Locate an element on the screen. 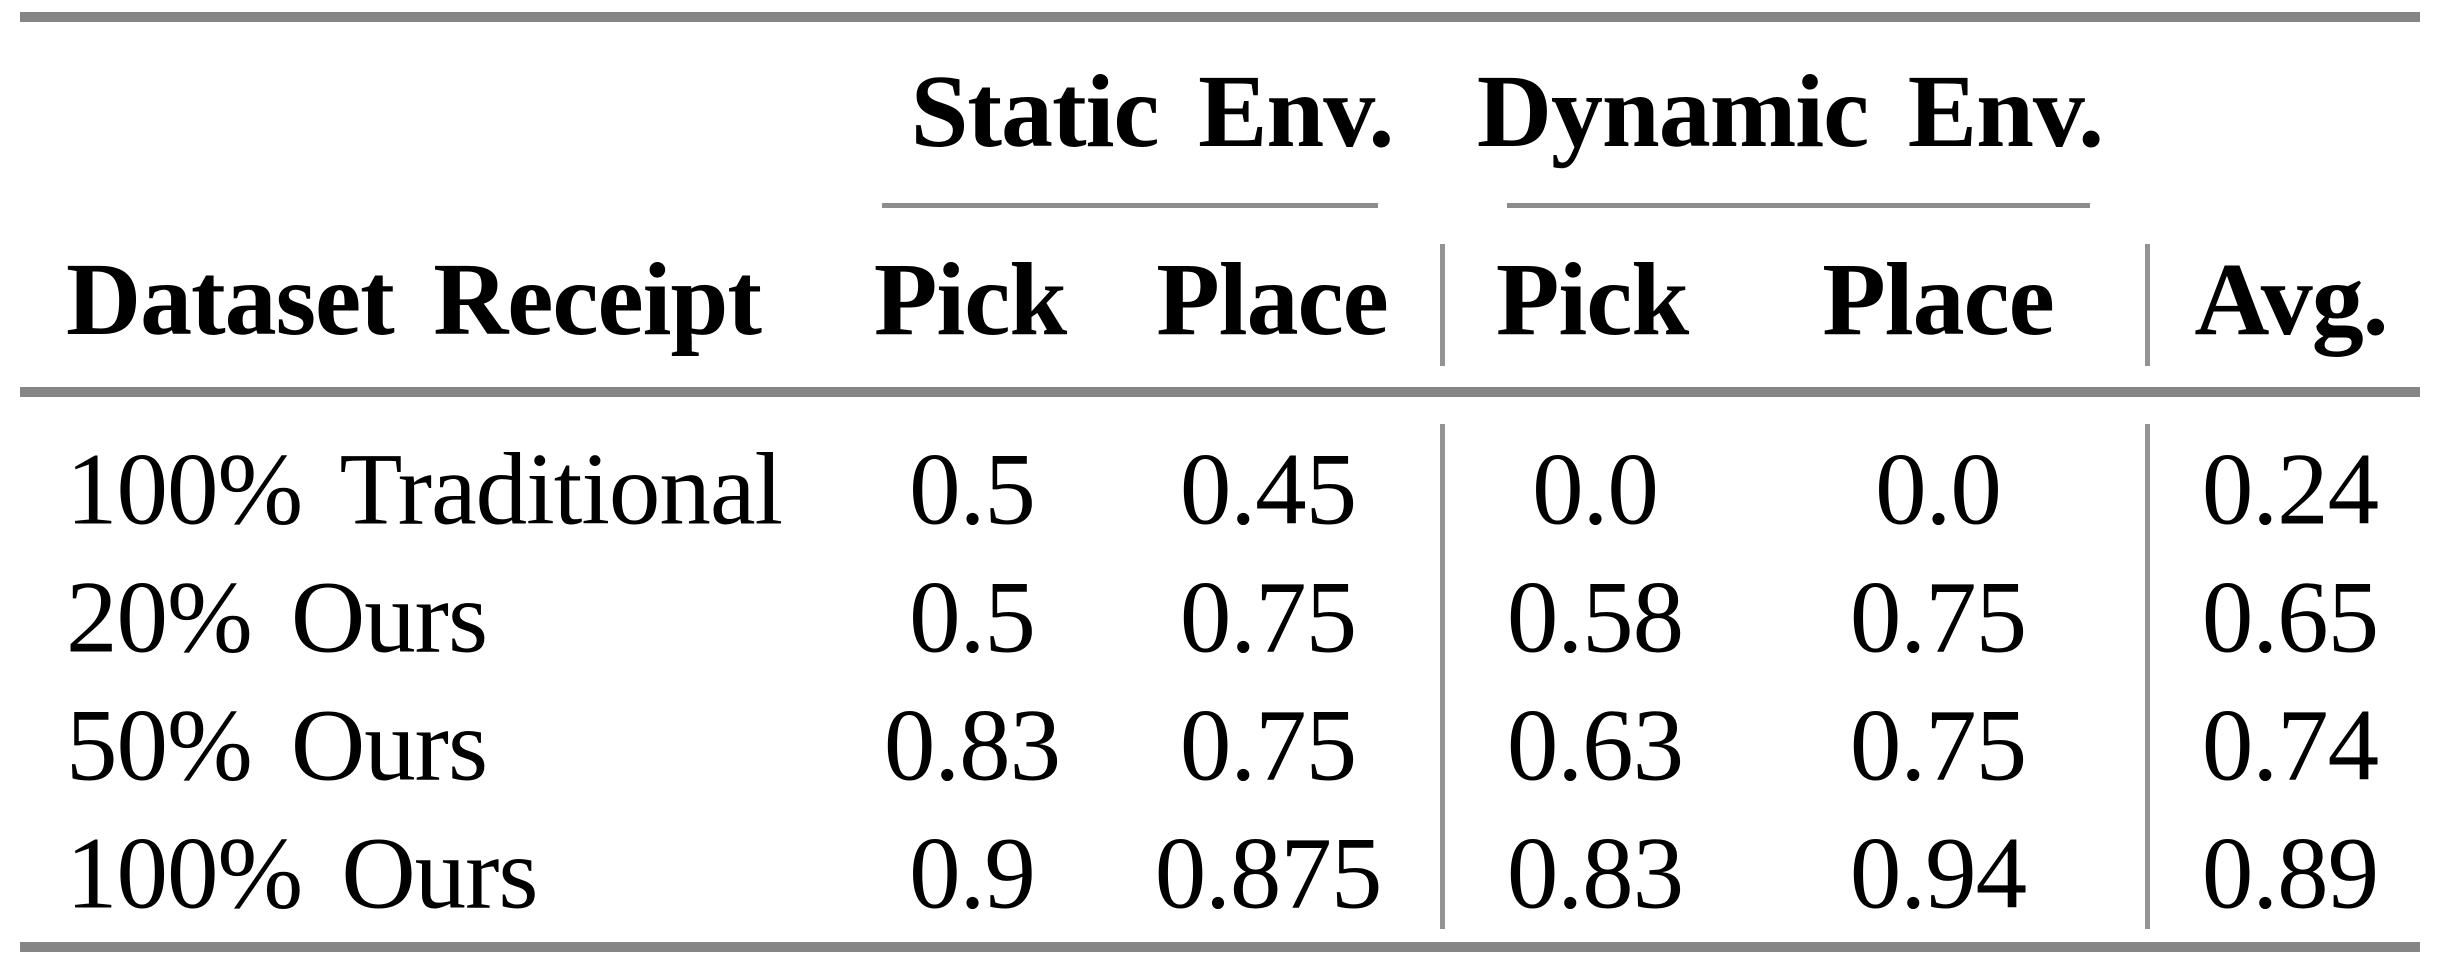  cell-avg: 0.74 is located at coordinates (2290, 745).